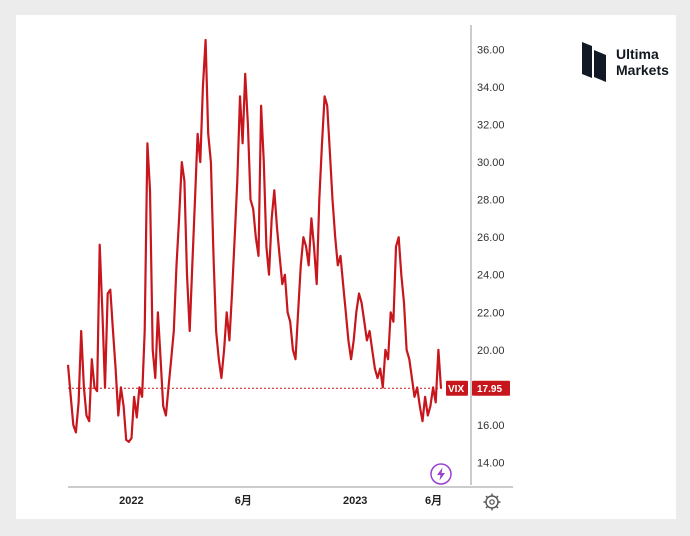  Describe the element at coordinates (491, 163) in the screenshot. I see `y-tick-label: 30.00` at that location.